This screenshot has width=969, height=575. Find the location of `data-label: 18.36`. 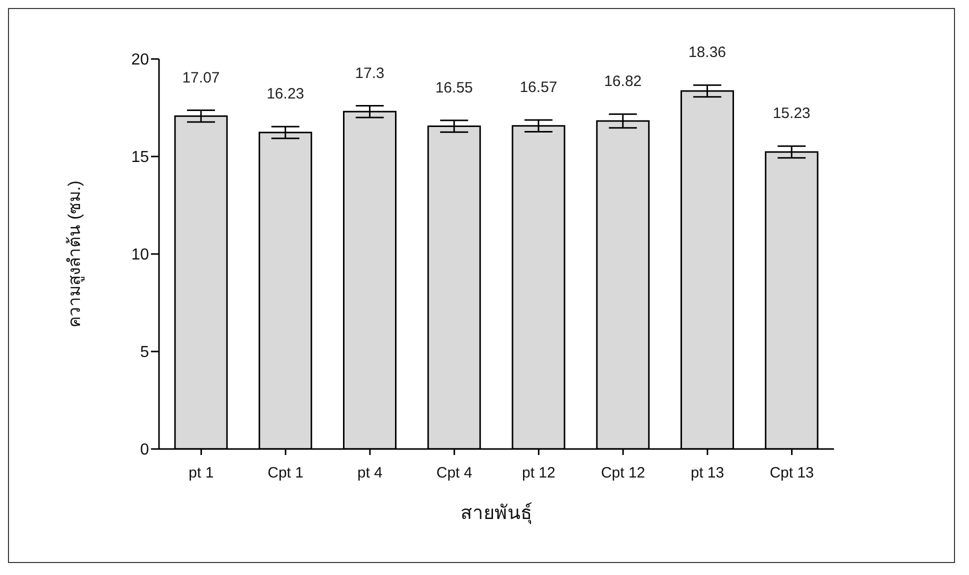

data-label: 18.36 is located at coordinates (707, 53).